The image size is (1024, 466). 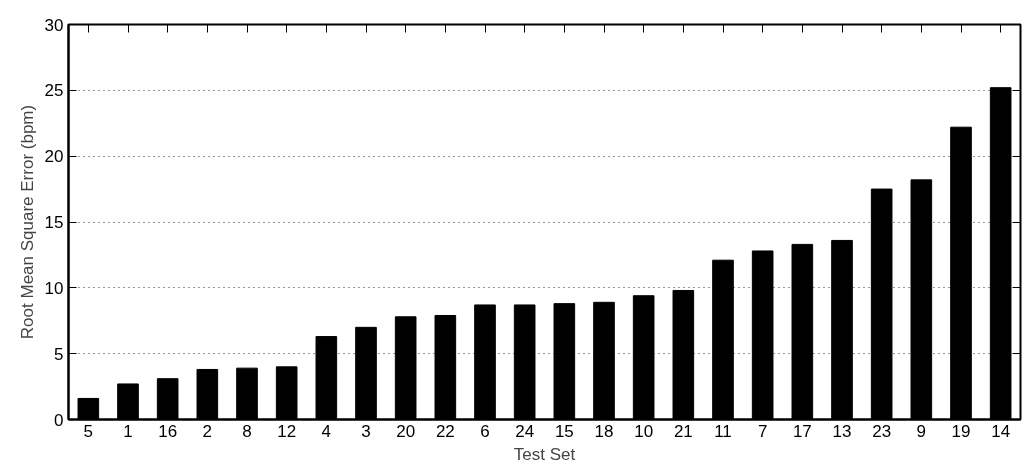 What do you see at coordinates (683, 431) in the screenshot?
I see `x-tick-label: 21` at bounding box center [683, 431].